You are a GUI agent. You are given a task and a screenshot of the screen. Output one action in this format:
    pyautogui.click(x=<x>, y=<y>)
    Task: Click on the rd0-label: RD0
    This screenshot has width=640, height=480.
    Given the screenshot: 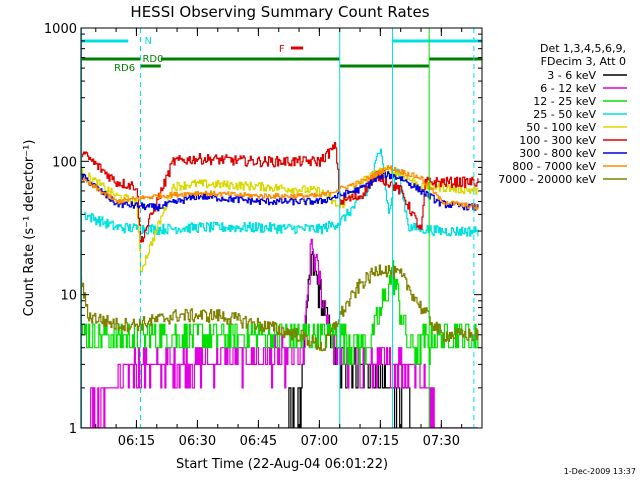 What is the action you would take?
    pyautogui.click(x=152, y=59)
    